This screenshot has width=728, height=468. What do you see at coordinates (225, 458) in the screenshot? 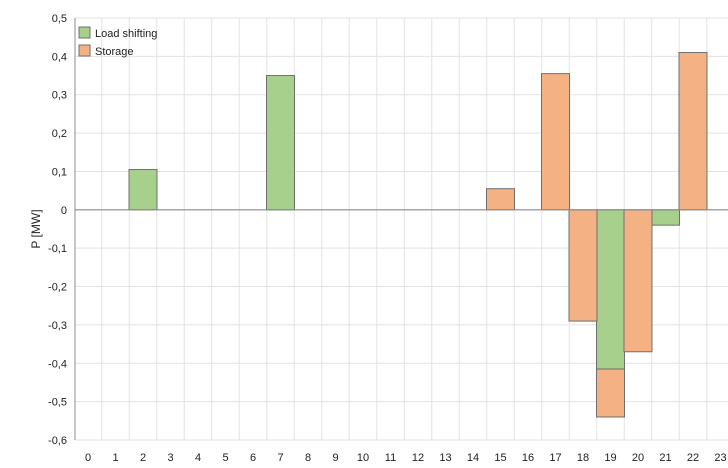
I see `x-tick-label: 5` at bounding box center [225, 458].